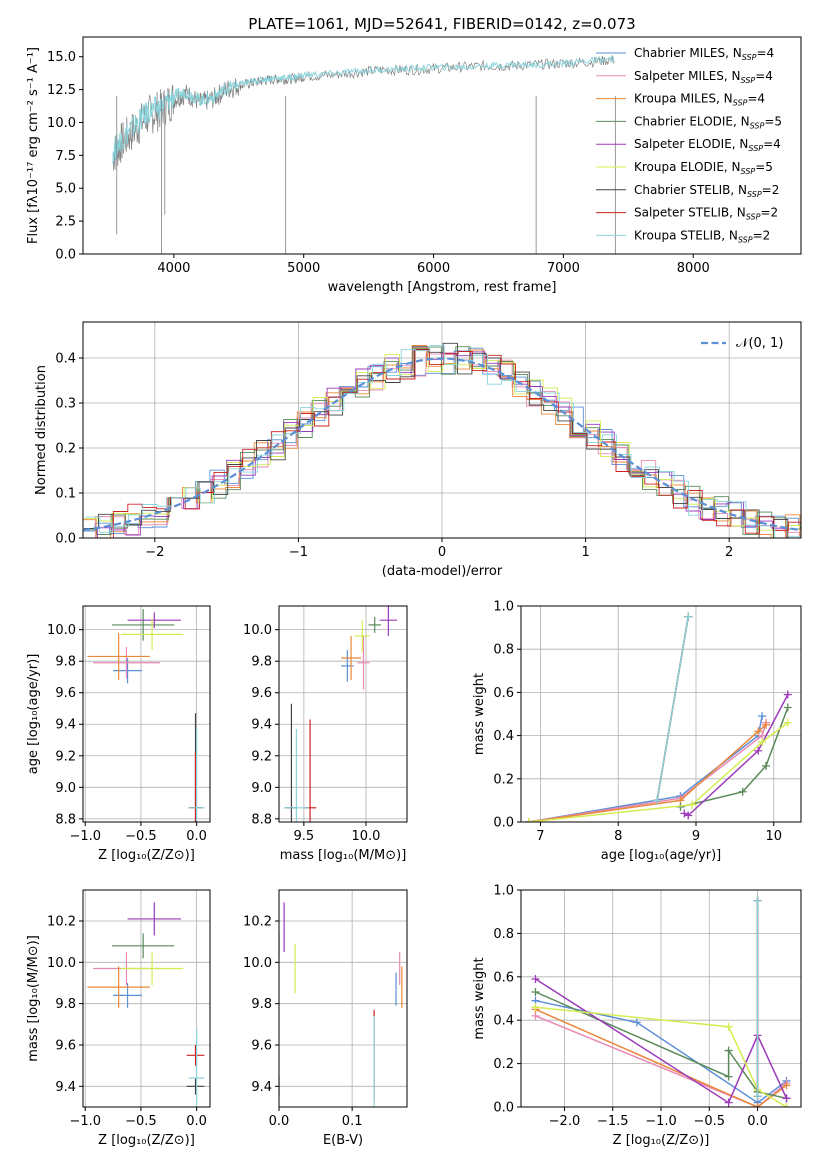  Describe the element at coordinates (696, 836) in the screenshot. I see `x-tick-label: 9` at that location.